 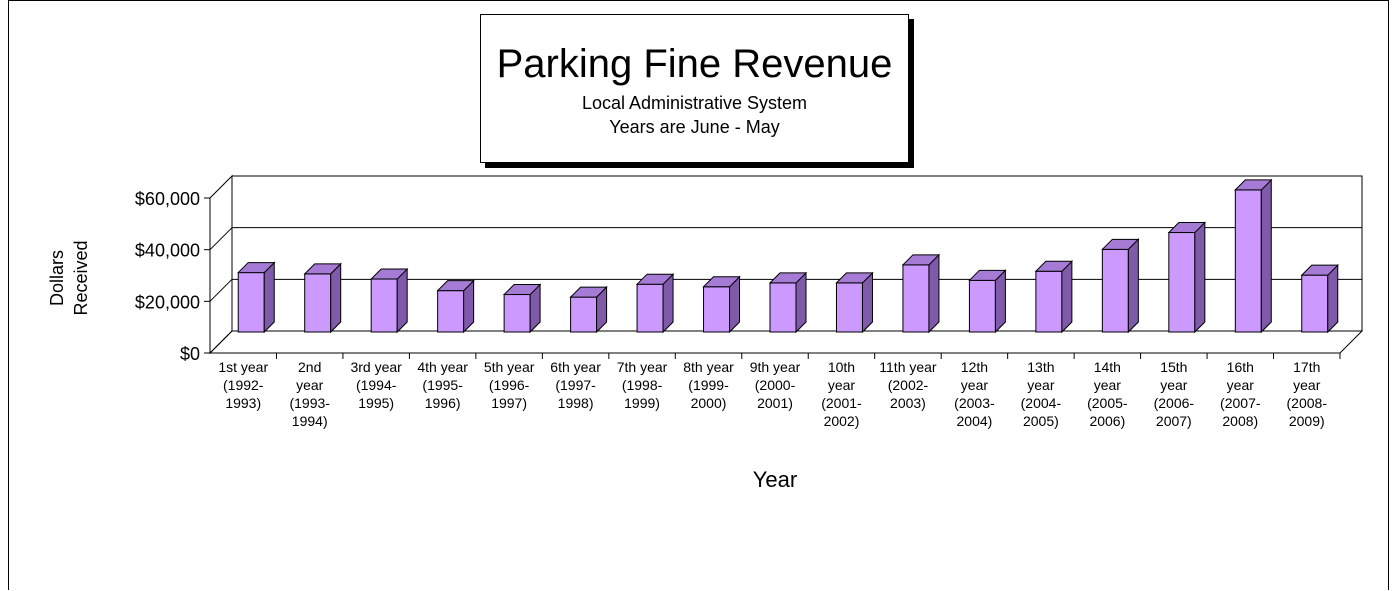 I want to click on x-tick-label-line: 2001), so click(x=775, y=403).